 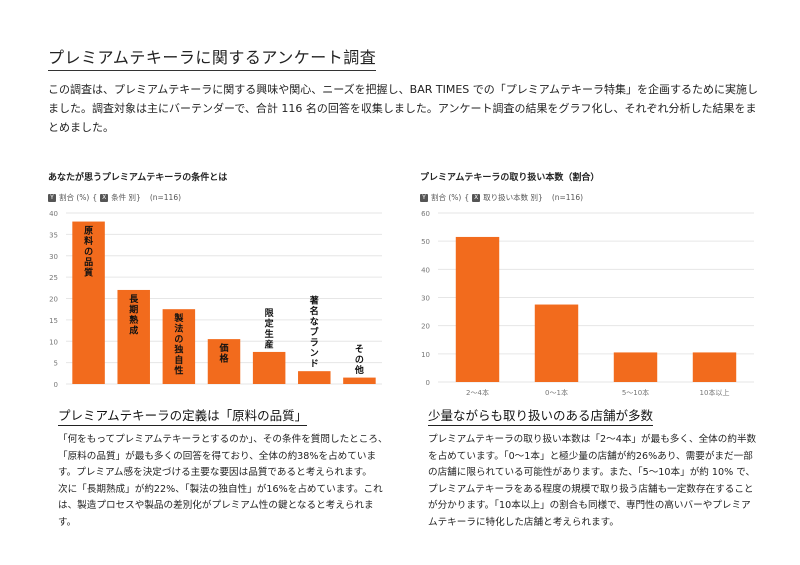 I want to click on chart-title: あなたが思うプレミアムテキーラの条件とは, so click(x=138, y=178).